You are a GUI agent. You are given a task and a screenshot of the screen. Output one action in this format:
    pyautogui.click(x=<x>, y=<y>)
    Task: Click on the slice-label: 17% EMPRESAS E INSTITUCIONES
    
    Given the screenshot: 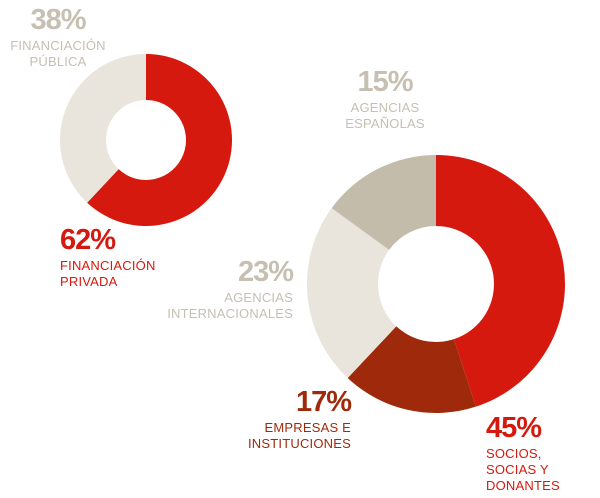 What is the action you would take?
    pyautogui.click(x=296, y=419)
    